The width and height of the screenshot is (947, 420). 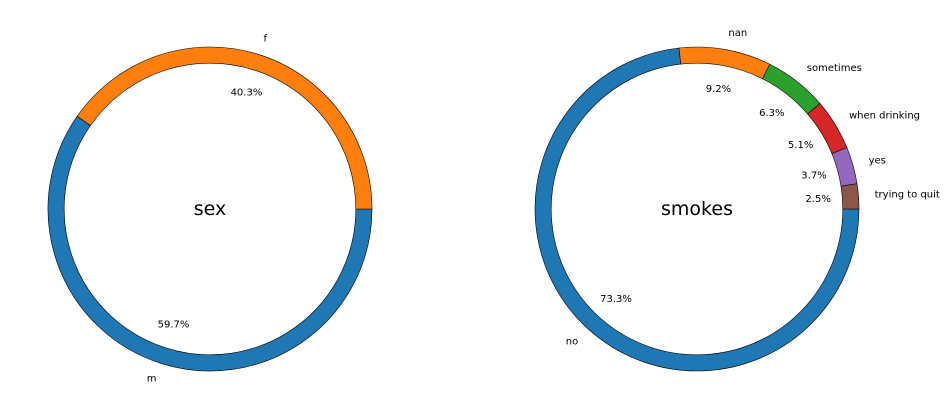 I want to click on smokes-slice-nan, so click(x=724, y=63).